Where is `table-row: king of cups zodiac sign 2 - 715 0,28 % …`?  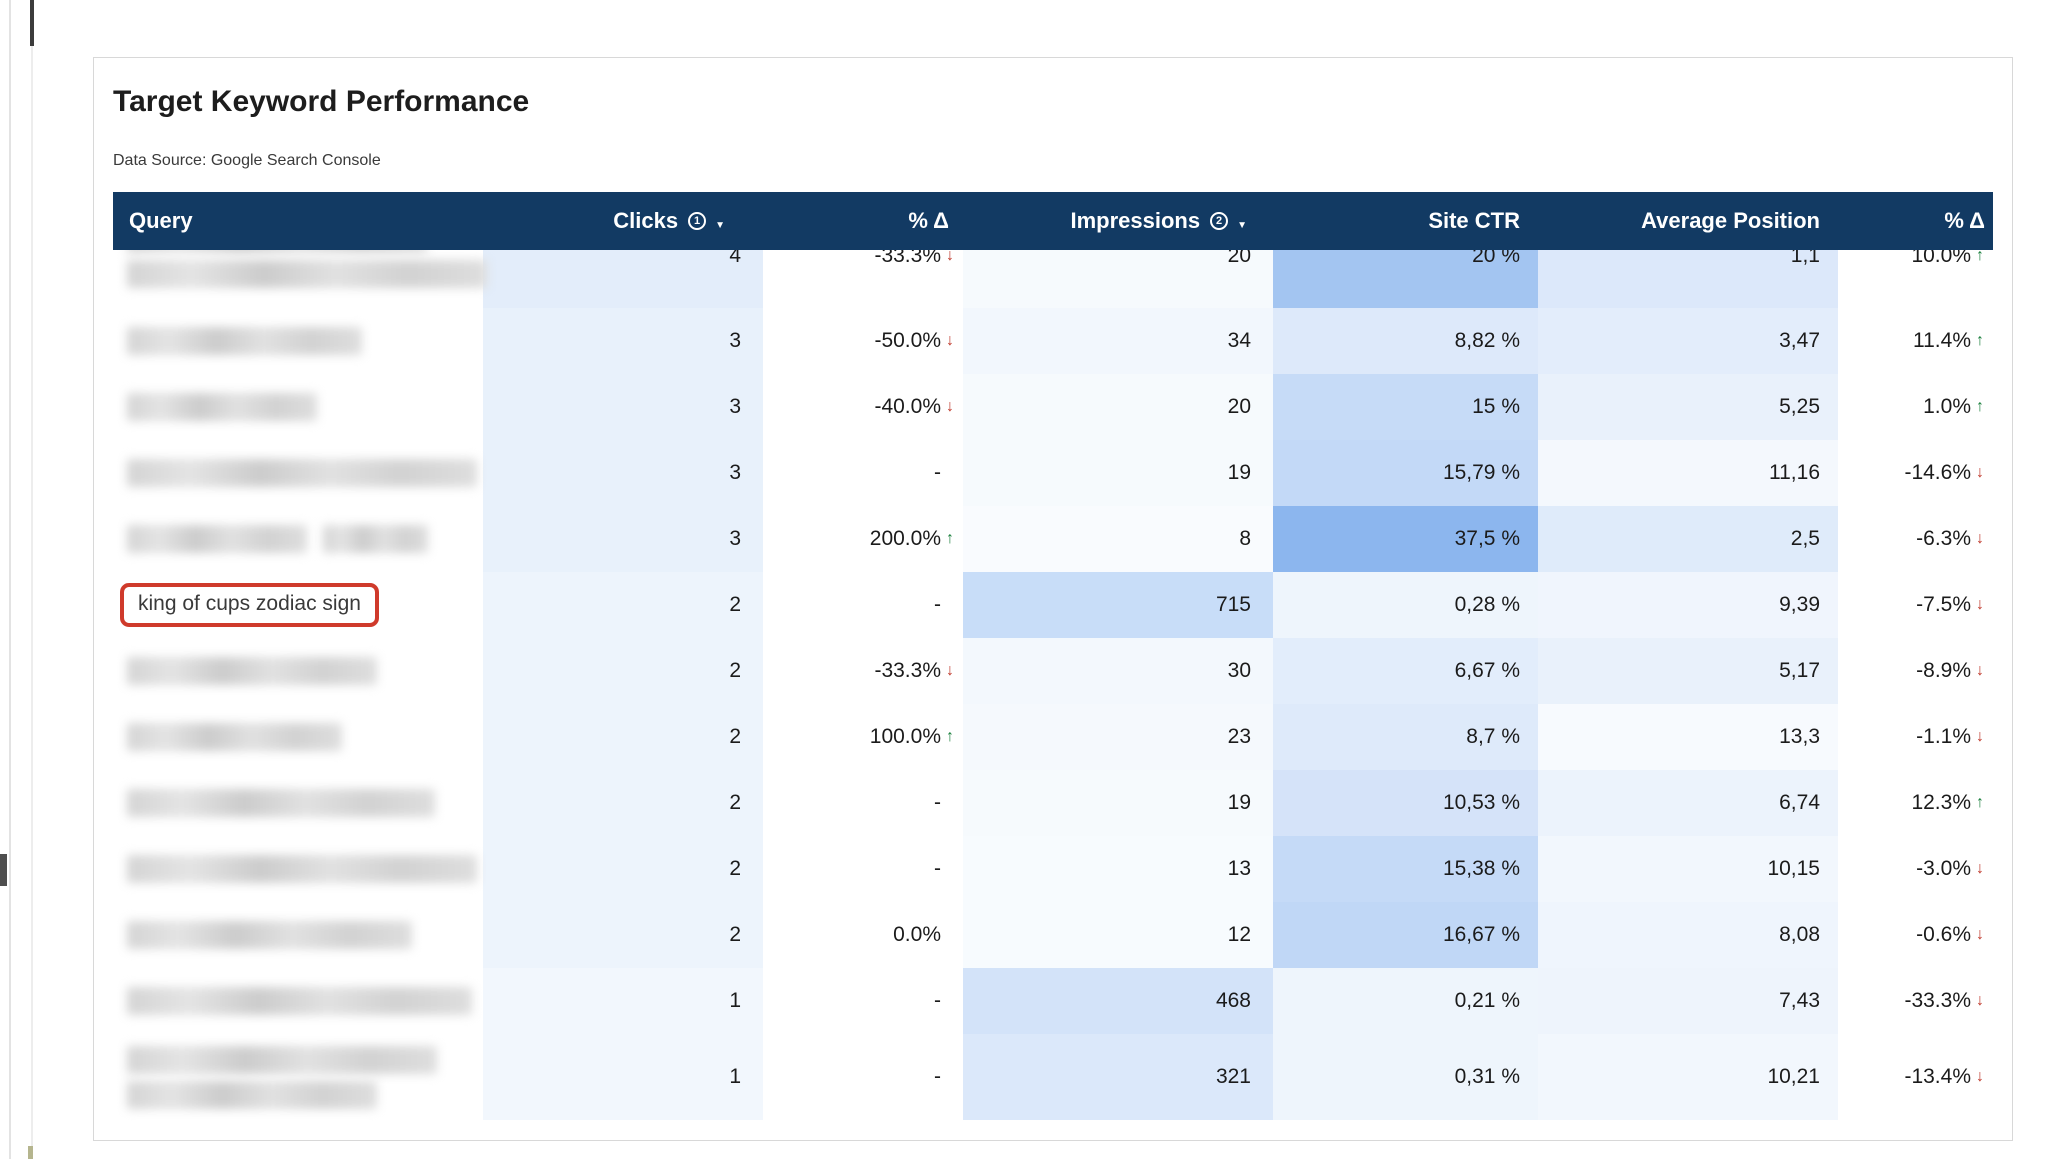
table-row: king of cups zodiac sign 2 - 715 0,28 % … is located at coordinates (1053, 605).